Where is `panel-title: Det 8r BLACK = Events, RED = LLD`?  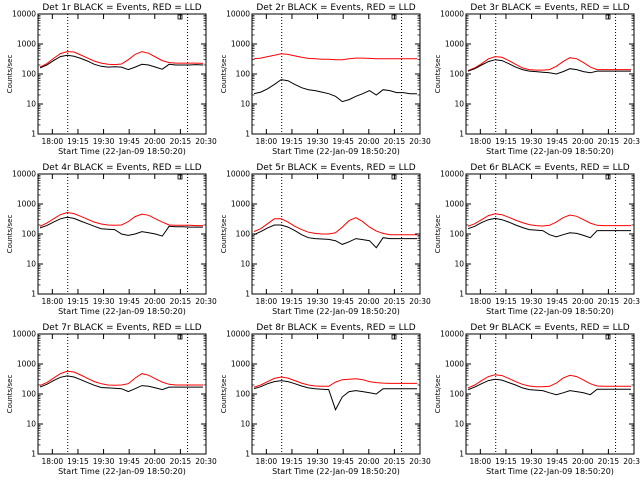
panel-title: Det 8r BLACK = Events, RED = LLD is located at coordinates (335, 328).